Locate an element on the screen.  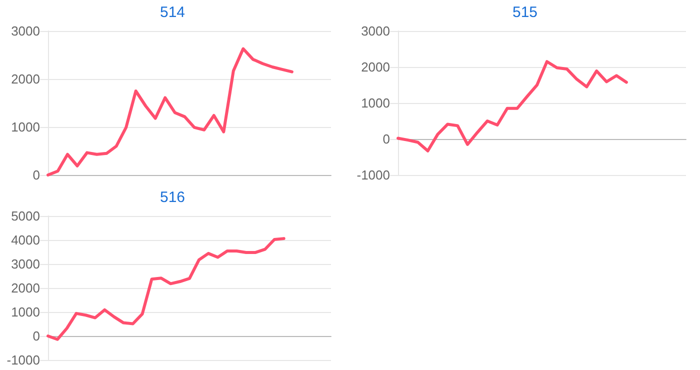
y-tick-label: 4000 is located at coordinates (25, 240).